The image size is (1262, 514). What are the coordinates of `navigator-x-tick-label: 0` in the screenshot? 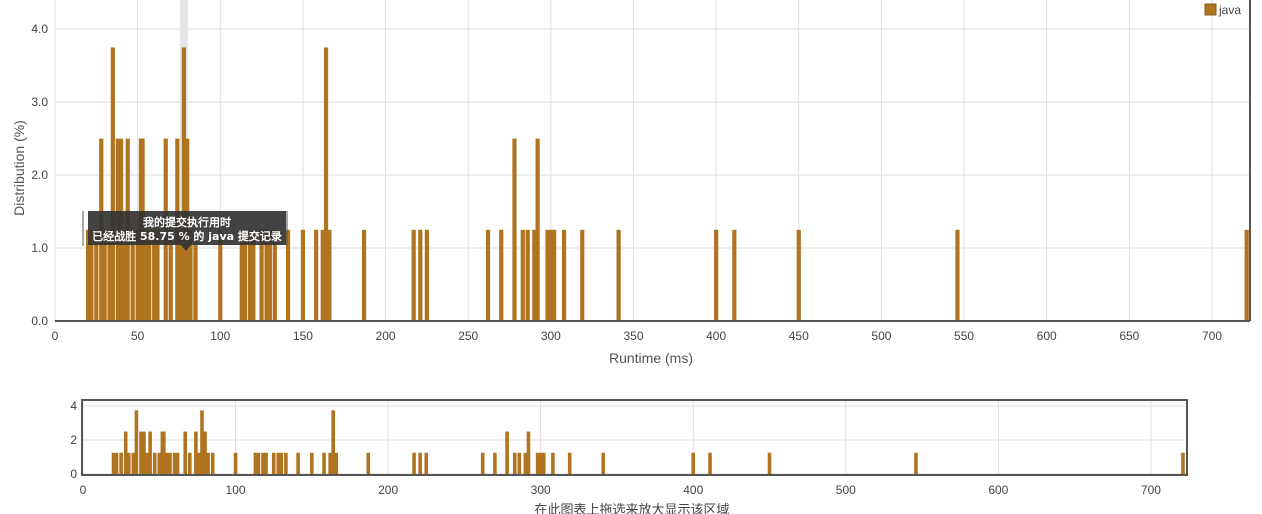 It's located at (83, 490).